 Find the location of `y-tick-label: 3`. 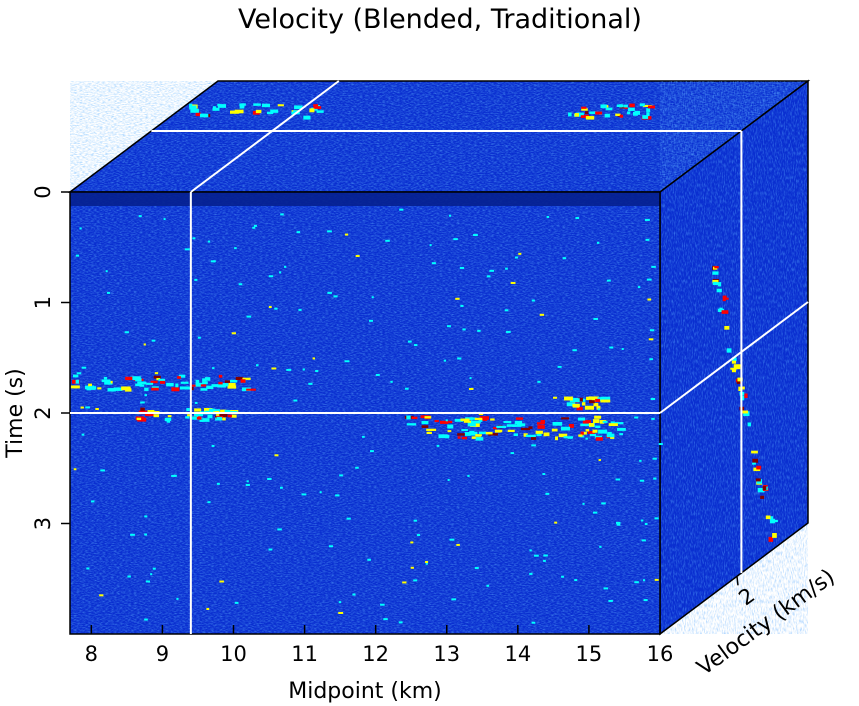

y-tick-label: 3 is located at coordinates (43, 523).